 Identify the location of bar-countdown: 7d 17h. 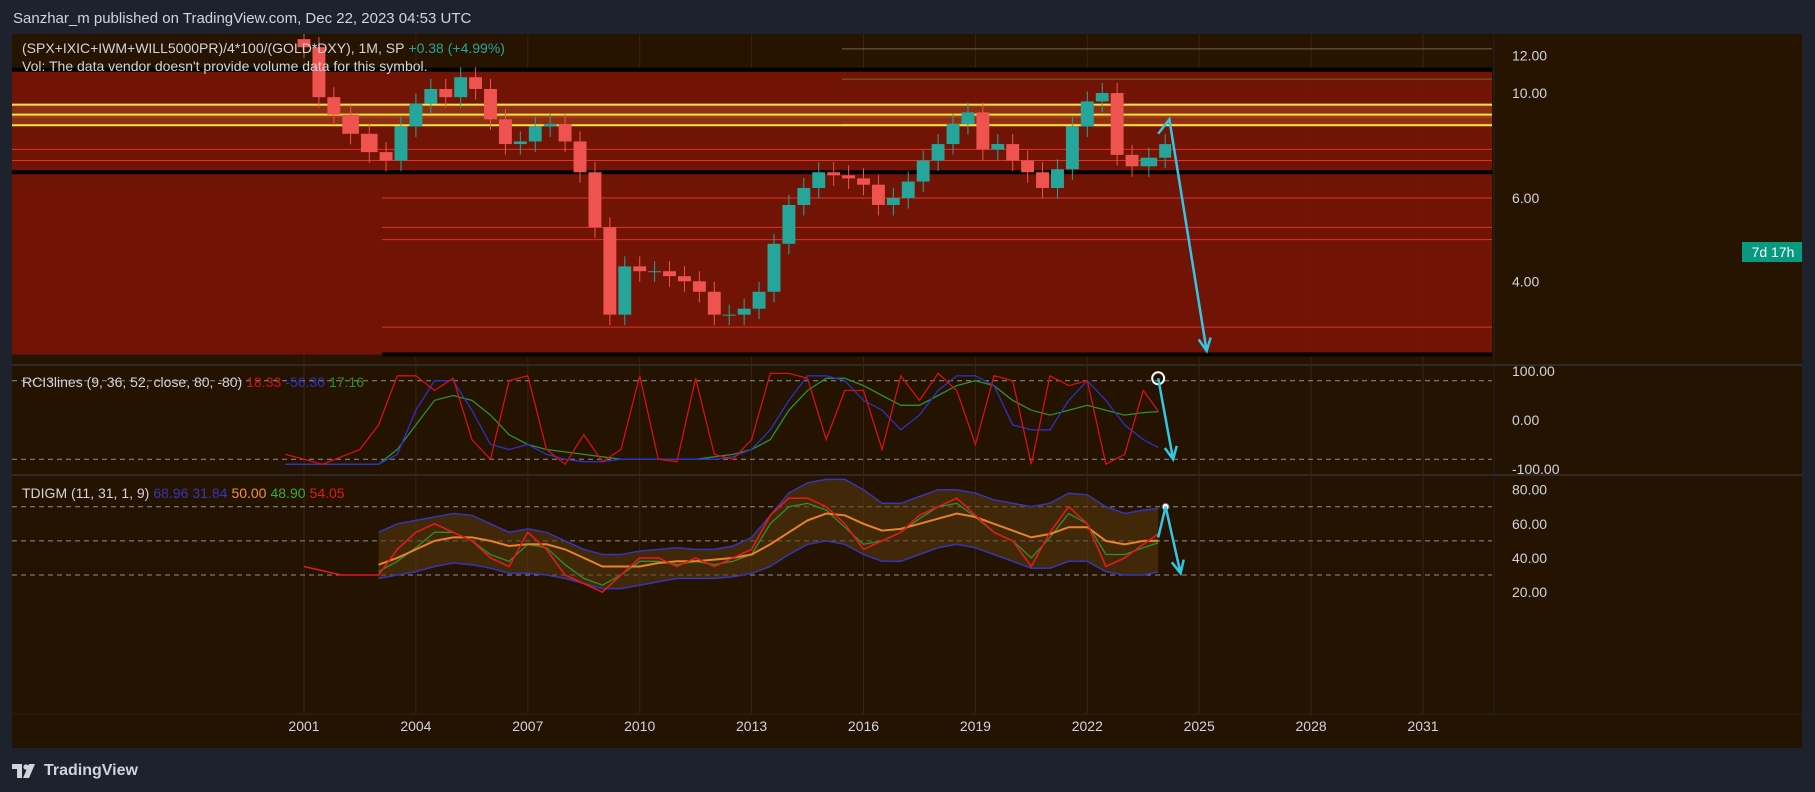
(1772, 252).